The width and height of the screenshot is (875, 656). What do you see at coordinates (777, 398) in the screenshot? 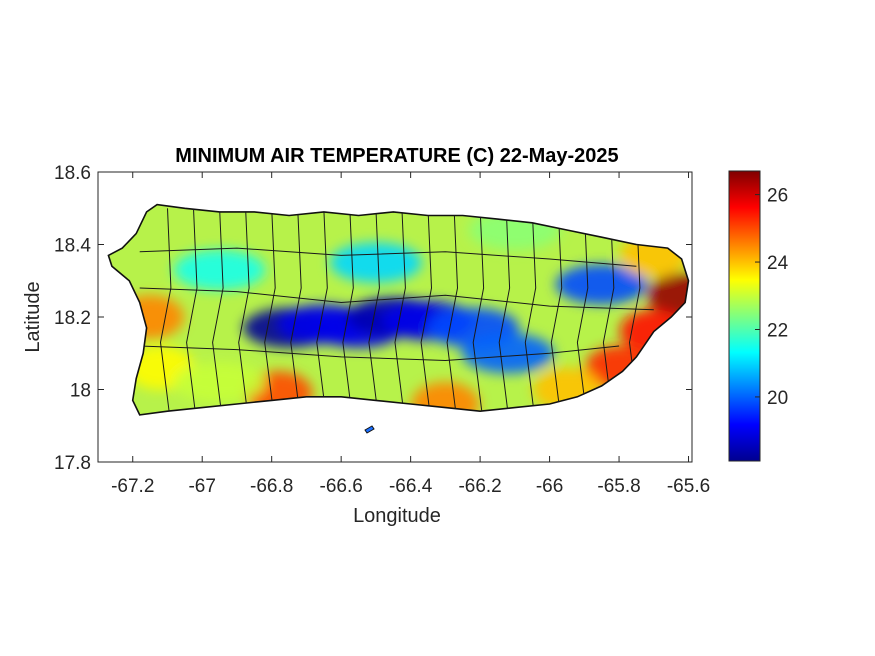
I see `colorbar-tick-label: 20` at bounding box center [777, 398].